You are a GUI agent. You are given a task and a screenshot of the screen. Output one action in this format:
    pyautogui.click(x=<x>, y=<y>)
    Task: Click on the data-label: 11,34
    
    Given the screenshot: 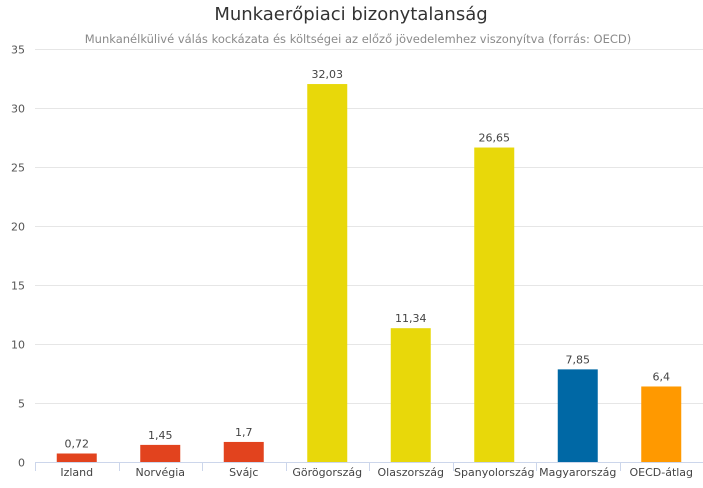 What is the action you would take?
    pyautogui.click(x=411, y=318)
    